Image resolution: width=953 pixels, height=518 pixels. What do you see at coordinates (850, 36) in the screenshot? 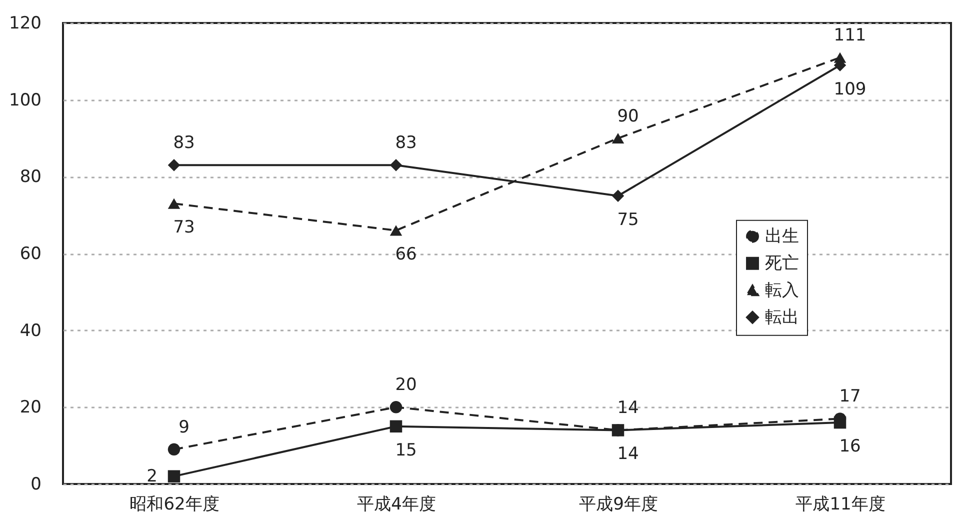
I see `data-label: 111` at bounding box center [850, 36].